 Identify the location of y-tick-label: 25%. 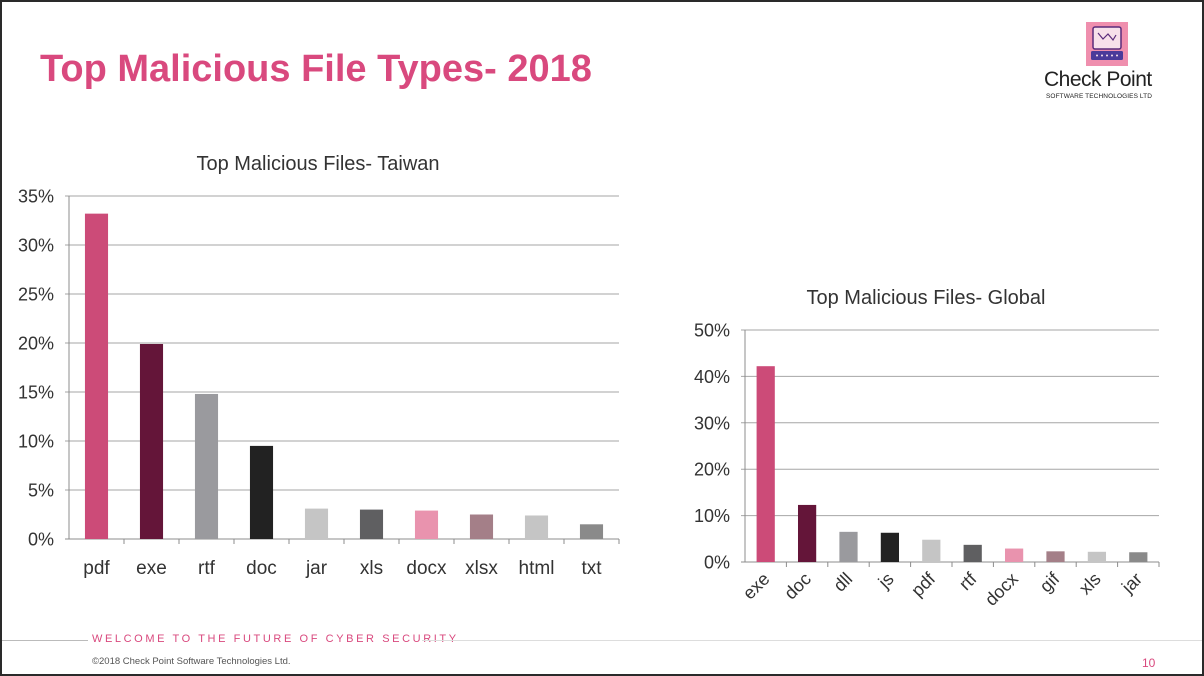
(36, 294).